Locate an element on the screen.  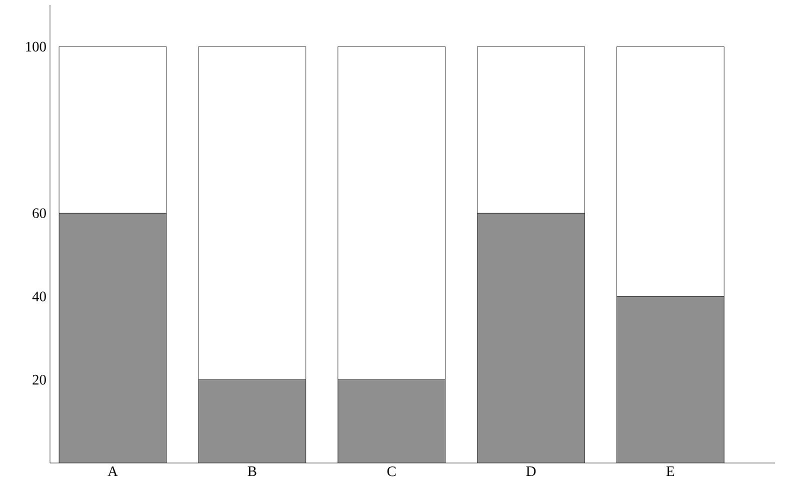
x-tick-label: E is located at coordinates (670, 471).